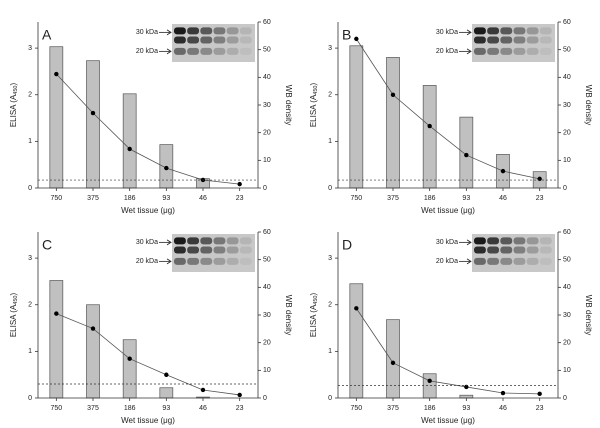  What do you see at coordinates (447, 109) in the screenshot?
I see `line` at bounding box center [447, 109].